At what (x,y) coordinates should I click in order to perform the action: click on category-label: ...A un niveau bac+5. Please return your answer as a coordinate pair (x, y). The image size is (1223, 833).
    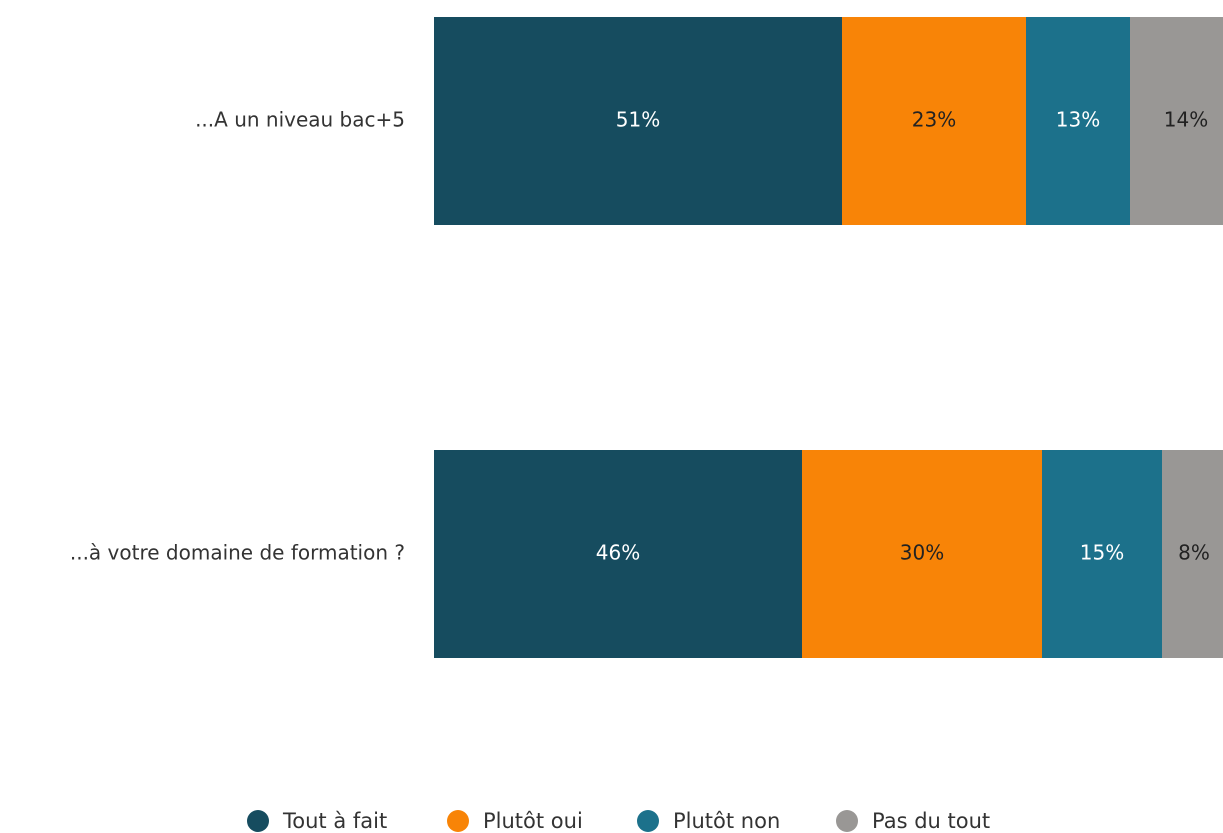
    Looking at the image, I should click on (300, 120).